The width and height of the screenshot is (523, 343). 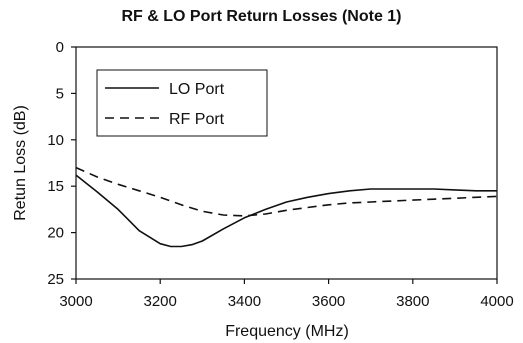 What do you see at coordinates (328, 301) in the screenshot?
I see `x-tick-label: 3600` at bounding box center [328, 301].